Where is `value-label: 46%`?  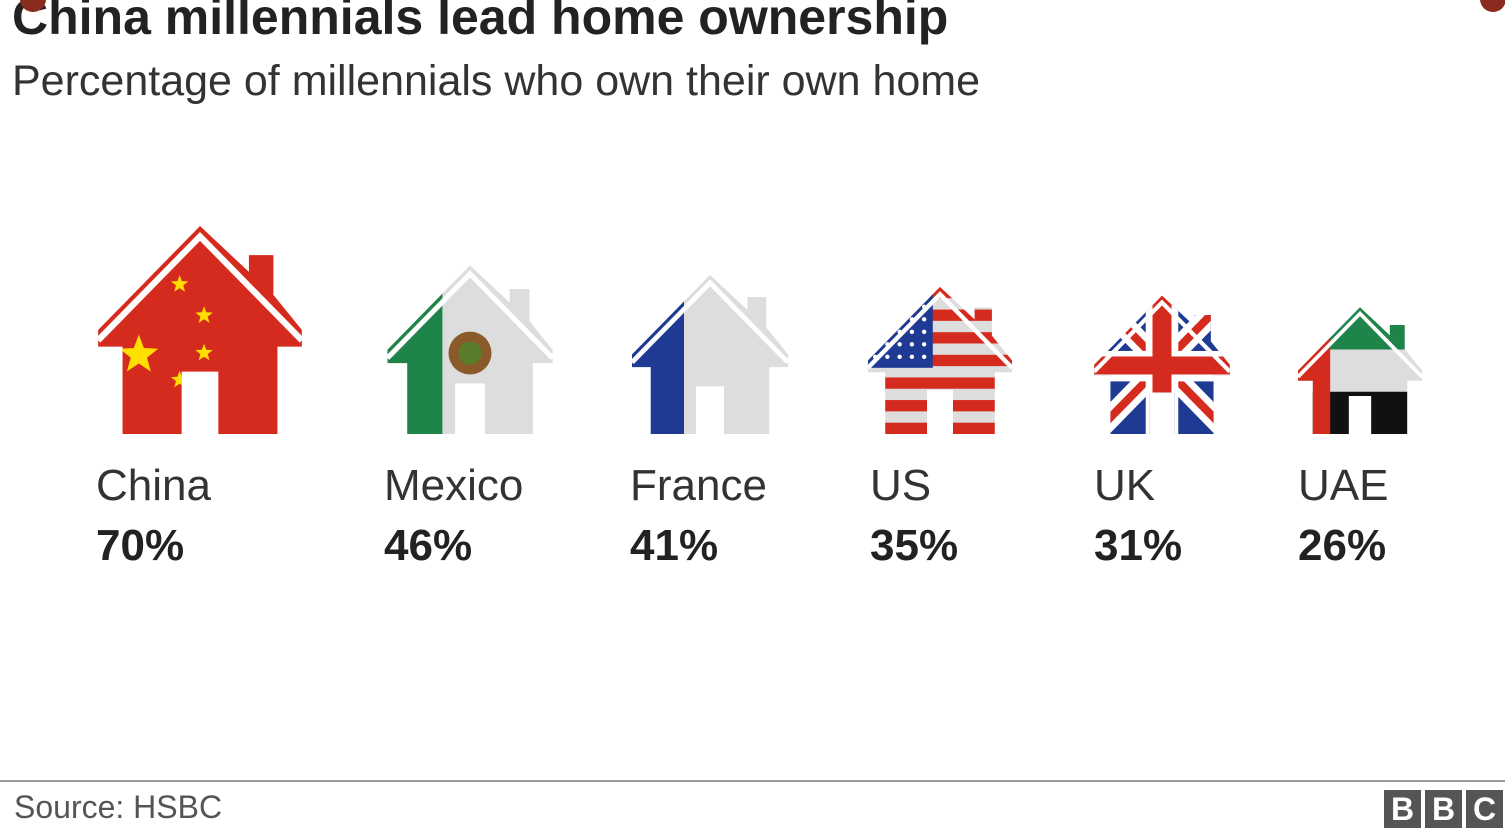 value-label: 46% is located at coordinates (428, 545).